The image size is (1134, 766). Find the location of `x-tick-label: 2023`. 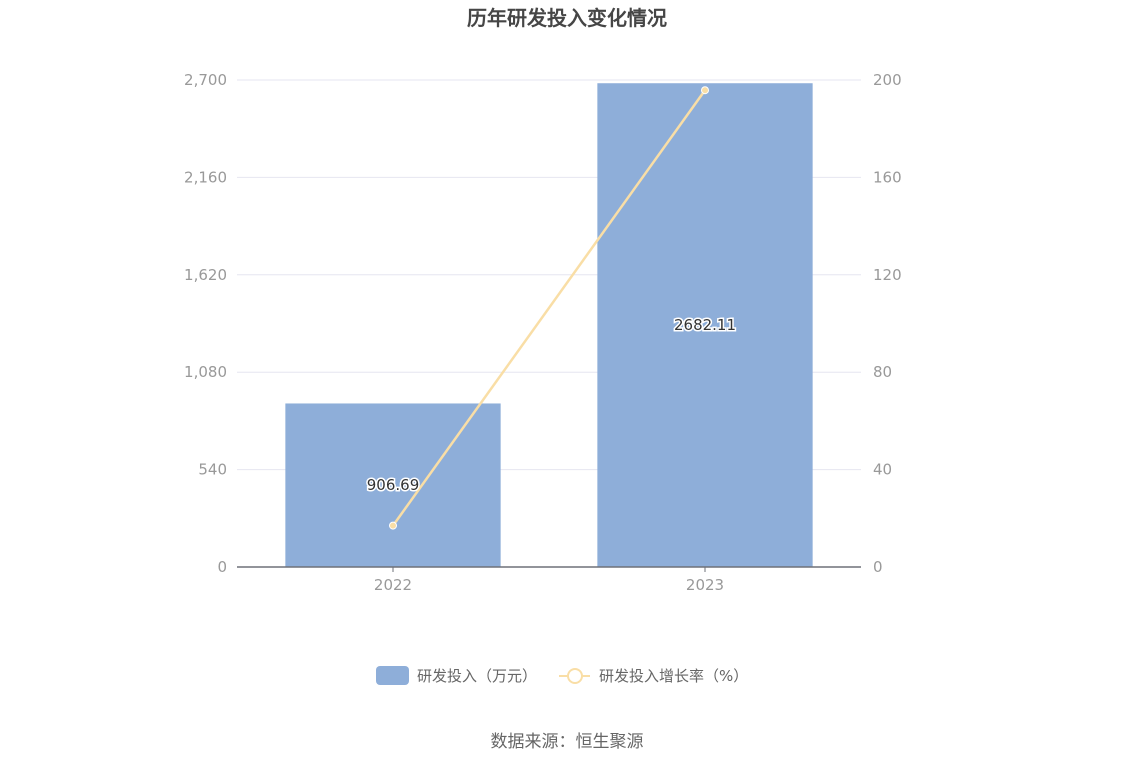

x-tick-label: 2023 is located at coordinates (705, 585).